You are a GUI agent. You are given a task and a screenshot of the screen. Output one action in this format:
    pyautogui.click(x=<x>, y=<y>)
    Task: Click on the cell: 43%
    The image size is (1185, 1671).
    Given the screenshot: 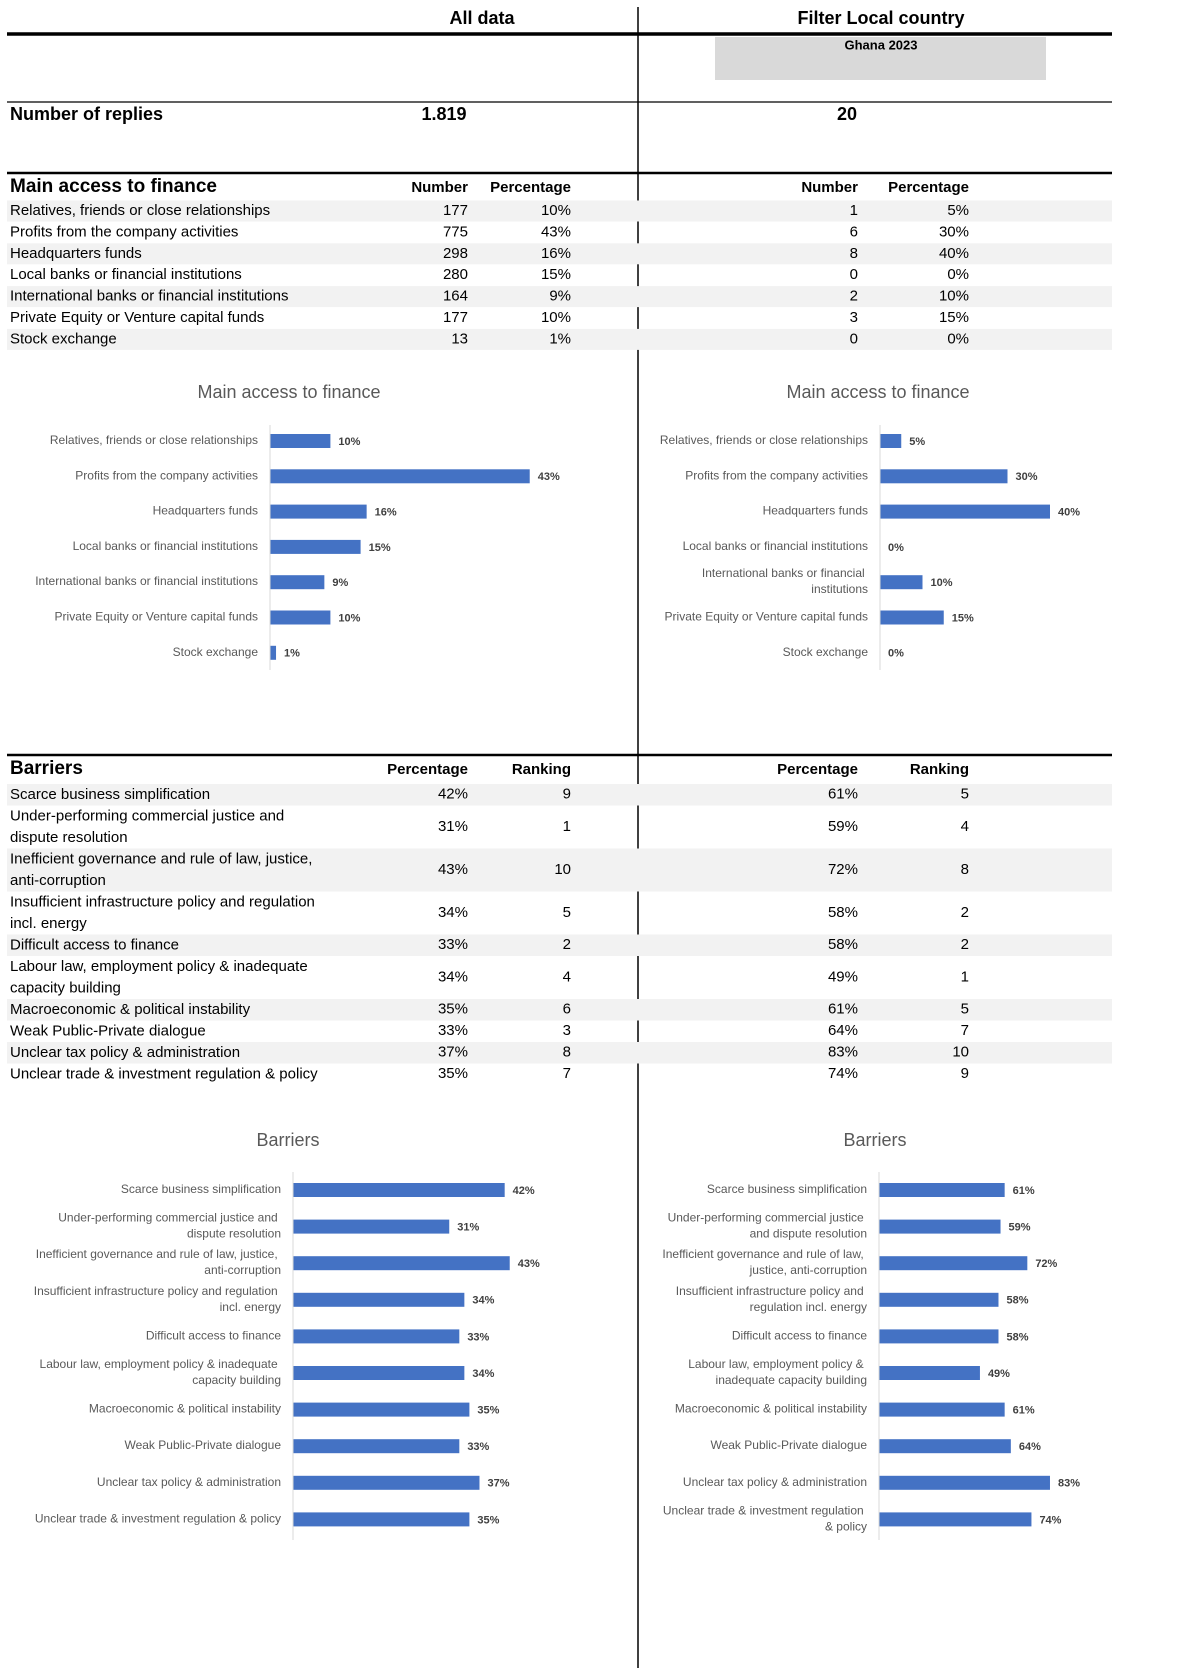 What is the action you would take?
    pyautogui.click(x=453, y=869)
    